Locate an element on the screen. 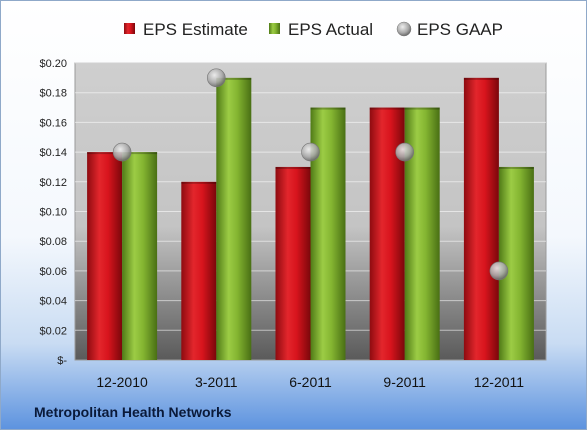 The height and width of the screenshot is (430, 587). legend-label-eps-actual: EPS Actual is located at coordinates (330, 29).